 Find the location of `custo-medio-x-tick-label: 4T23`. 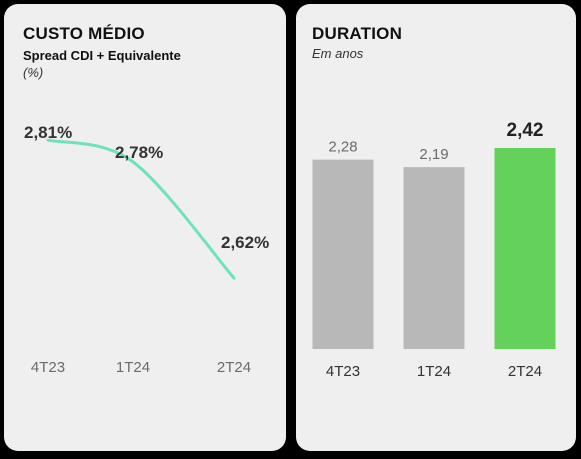

custo-medio-x-tick-label: 4T23 is located at coordinates (48, 367).